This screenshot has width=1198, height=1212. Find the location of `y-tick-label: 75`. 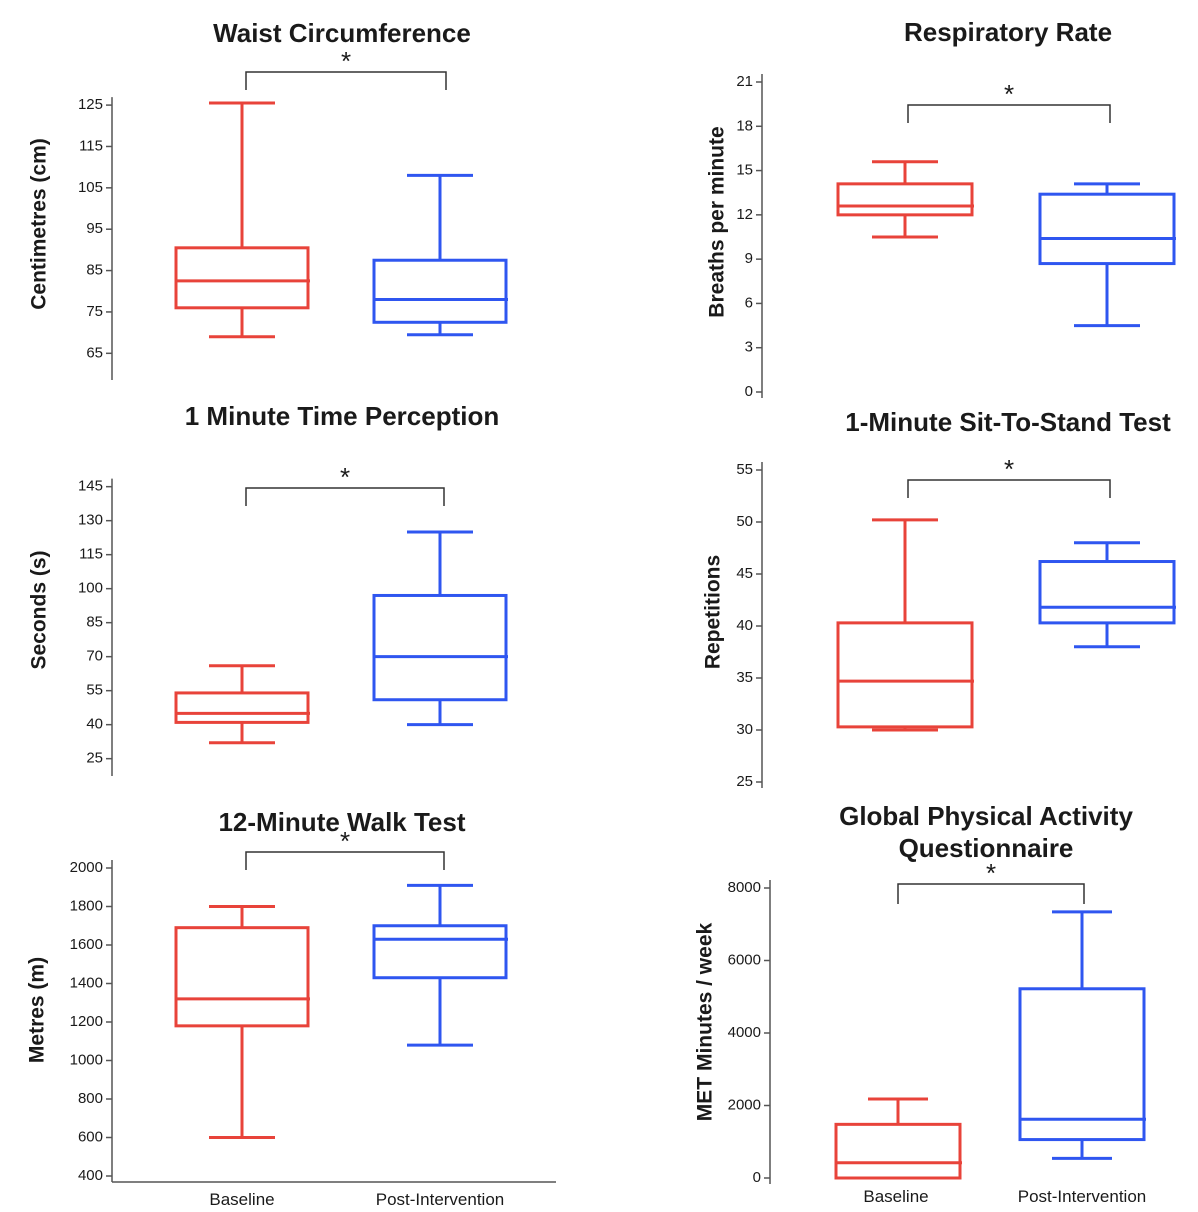

y-tick-label: 75 is located at coordinates (94, 311).